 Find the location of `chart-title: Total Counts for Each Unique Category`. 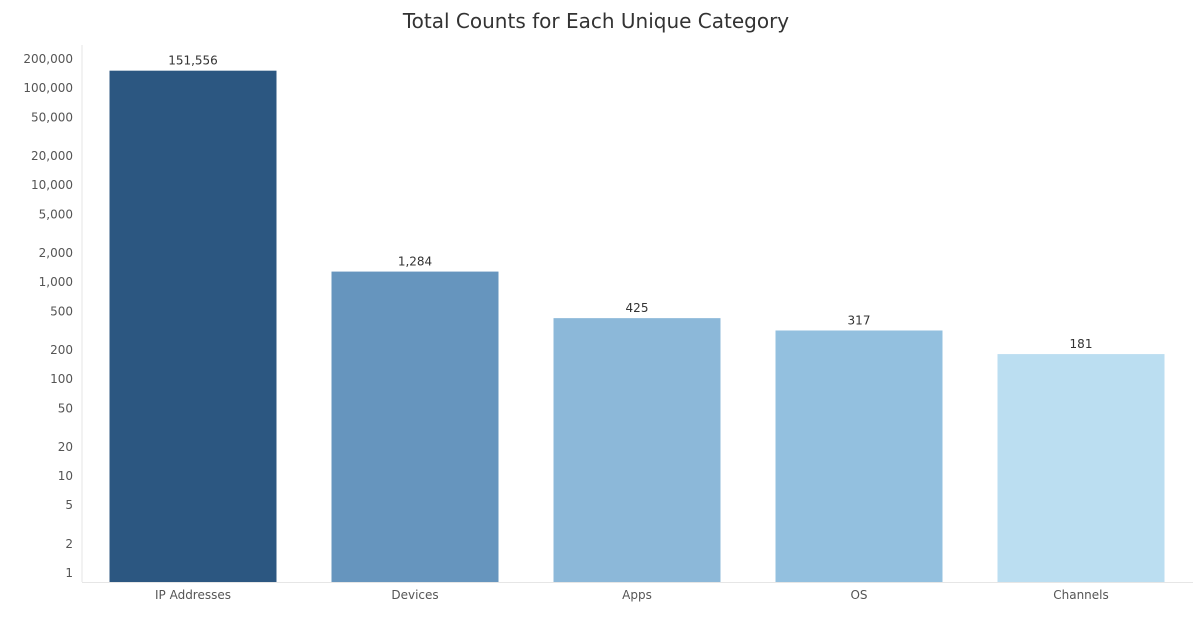

chart-title: Total Counts for Each Unique Category is located at coordinates (595, 21).